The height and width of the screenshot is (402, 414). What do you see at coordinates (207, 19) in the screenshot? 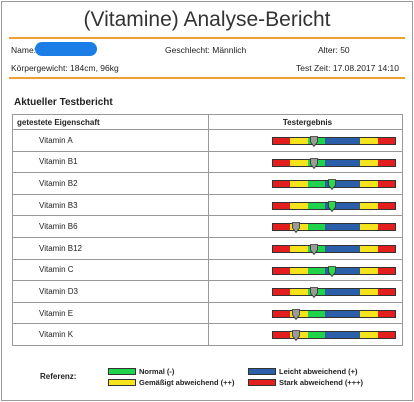
I see `report-title: (Vitamine) Analyse-Bericht` at bounding box center [207, 19].